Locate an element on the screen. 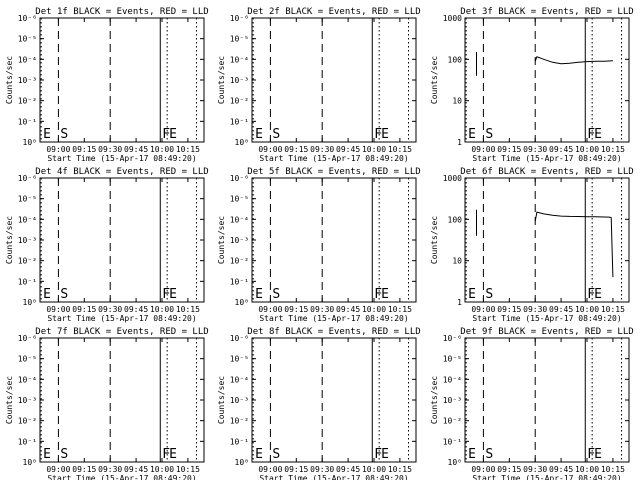  panel-title: Det 1f BLACK = Events, RED = LLD is located at coordinates (121, 12).